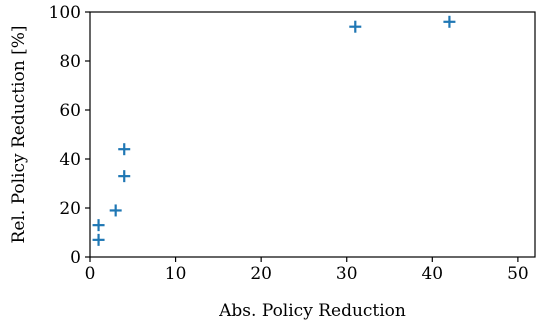 The width and height of the screenshot is (549, 325). Describe the element at coordinates (518, 274) in the screenshot. I see `x-tick-label: 50` at that location.